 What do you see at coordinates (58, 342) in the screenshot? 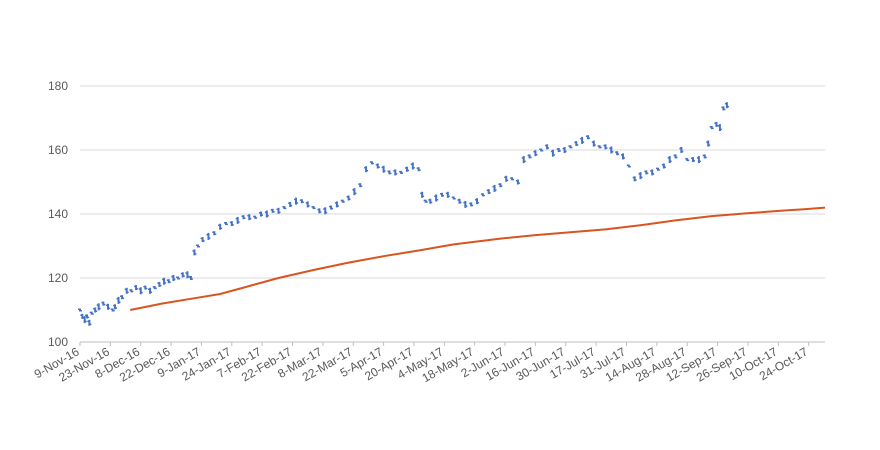
I see `y-tick-label: 100` at bounding box center [58, 342].